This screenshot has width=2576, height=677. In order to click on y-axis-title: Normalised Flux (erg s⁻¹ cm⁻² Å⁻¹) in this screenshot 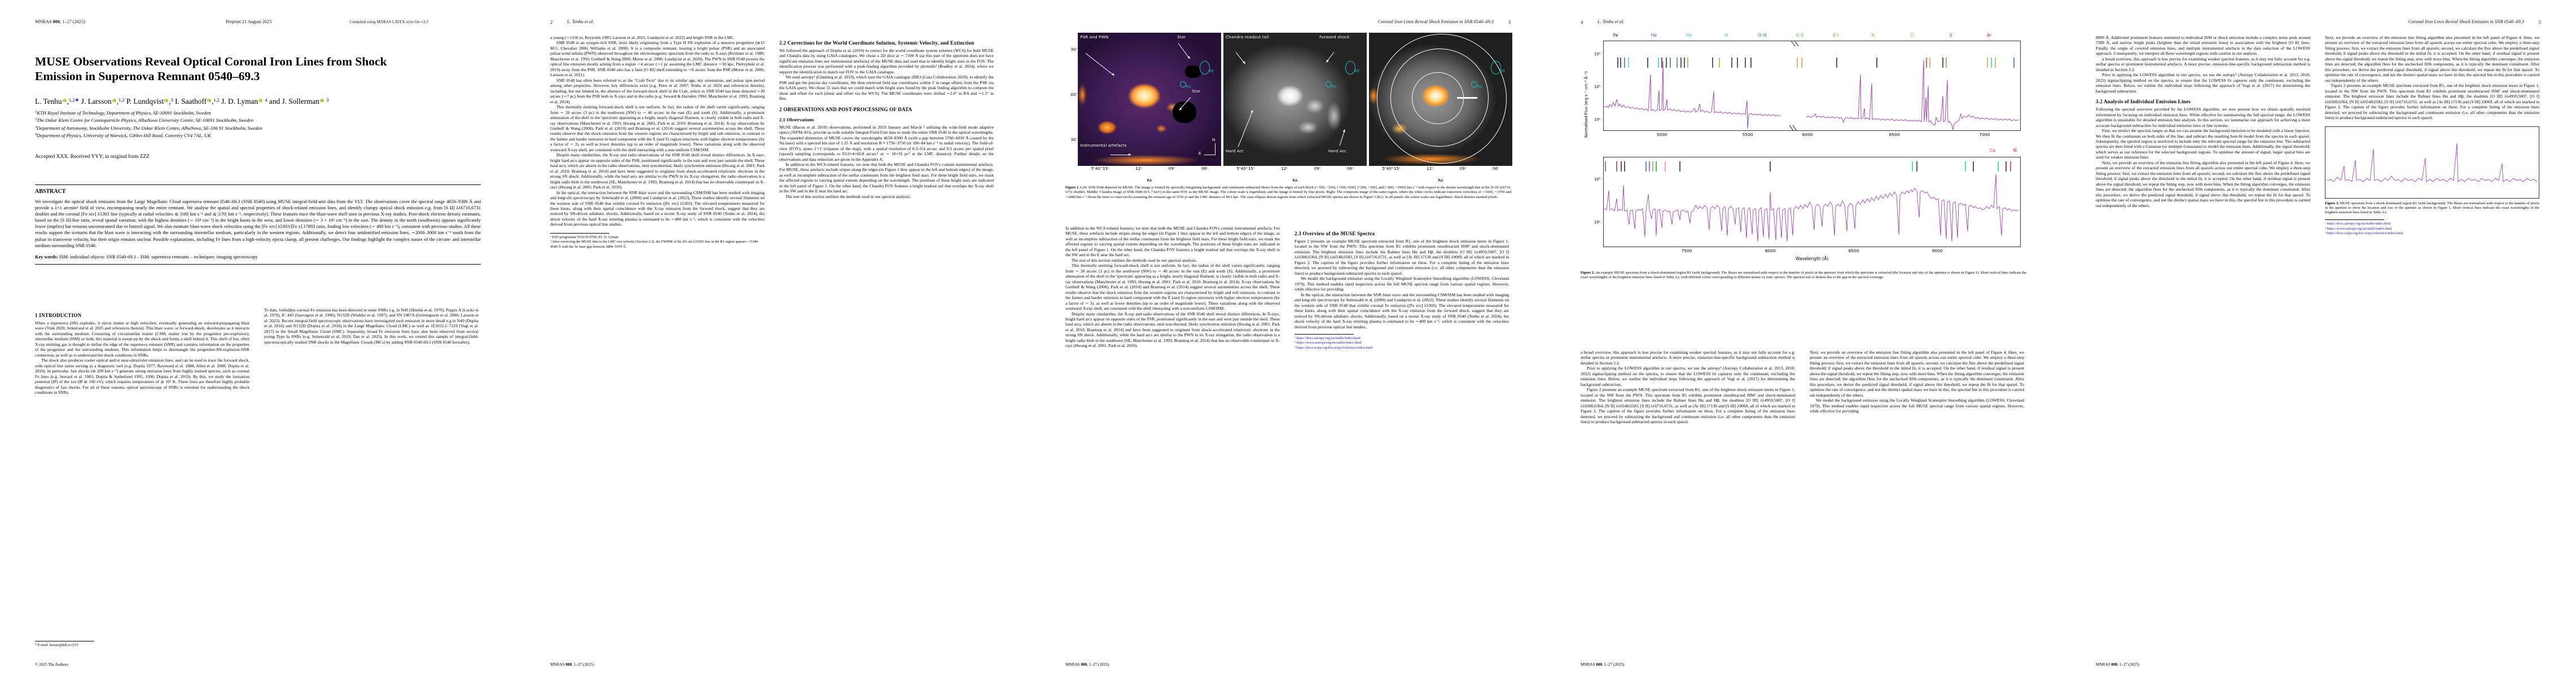, I will do `click(1586, 105)`.